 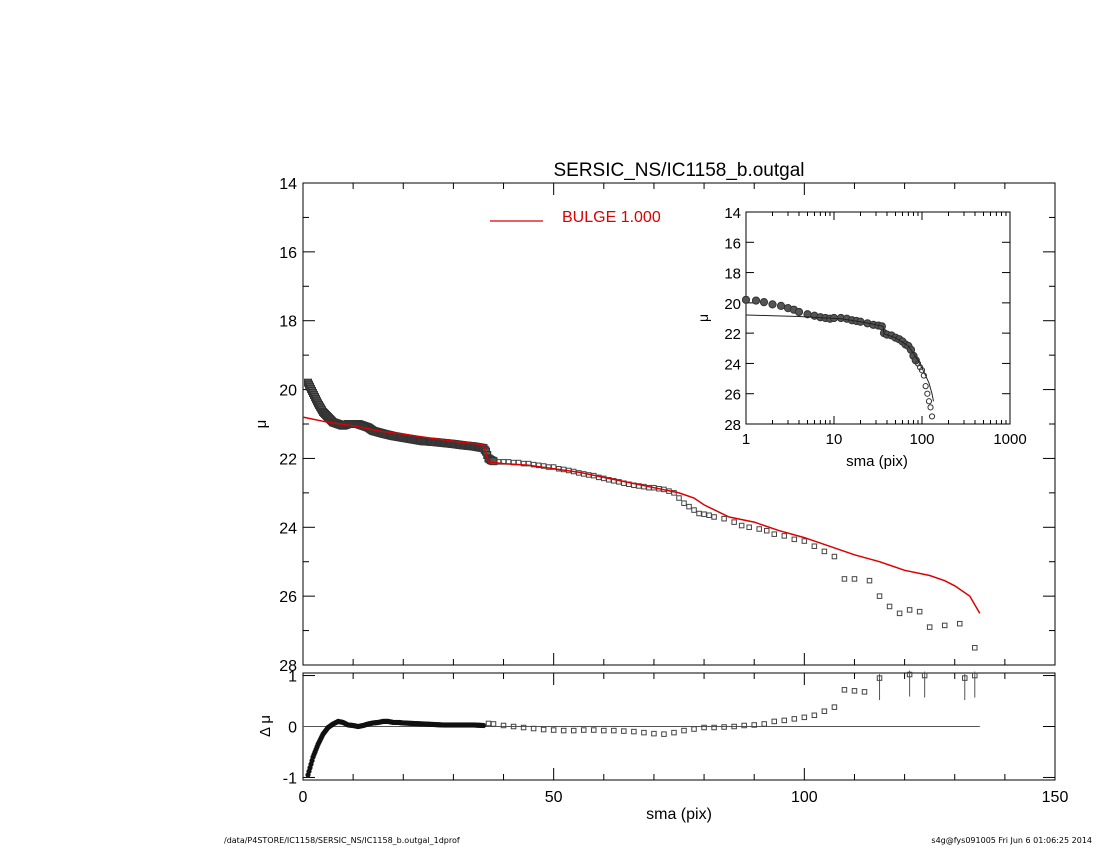 What do you see at coordinates (732, 274) in the screenshot?
I see `inset-ytick-label-18: 18` at bounding box center [732, 274].